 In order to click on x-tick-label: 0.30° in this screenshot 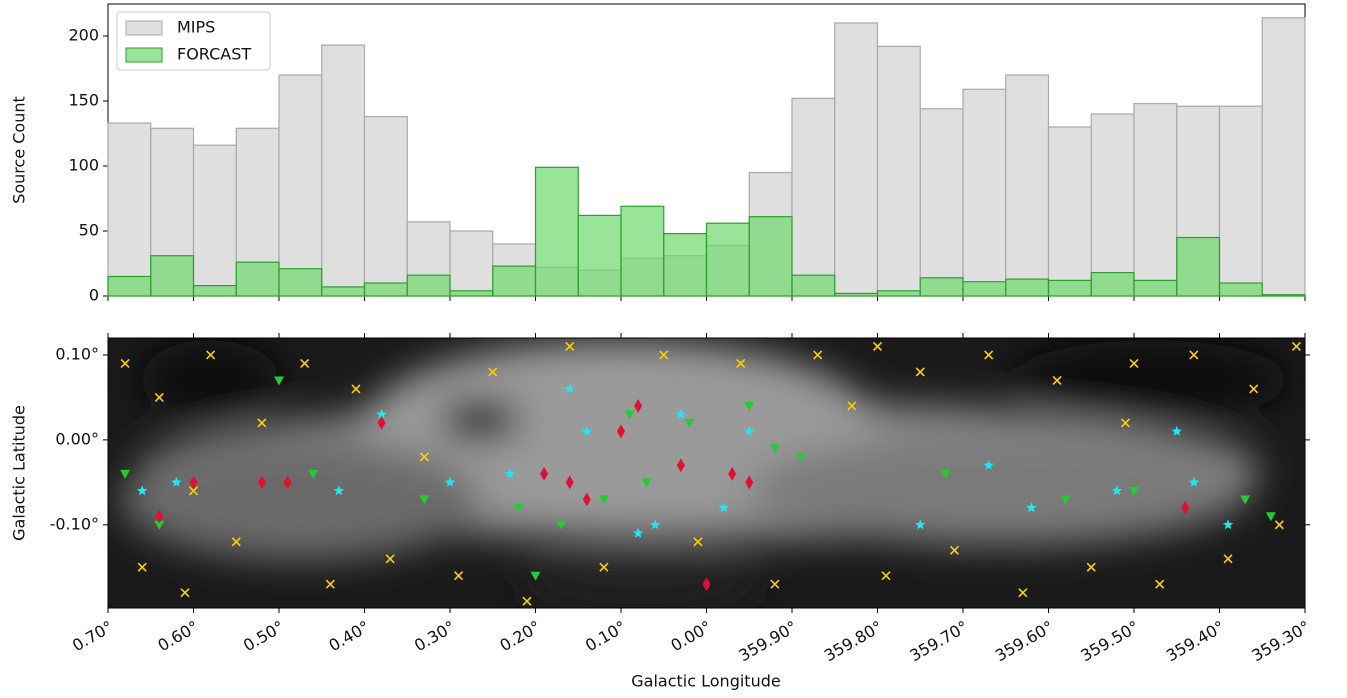, I will do `click(434, 636)`.